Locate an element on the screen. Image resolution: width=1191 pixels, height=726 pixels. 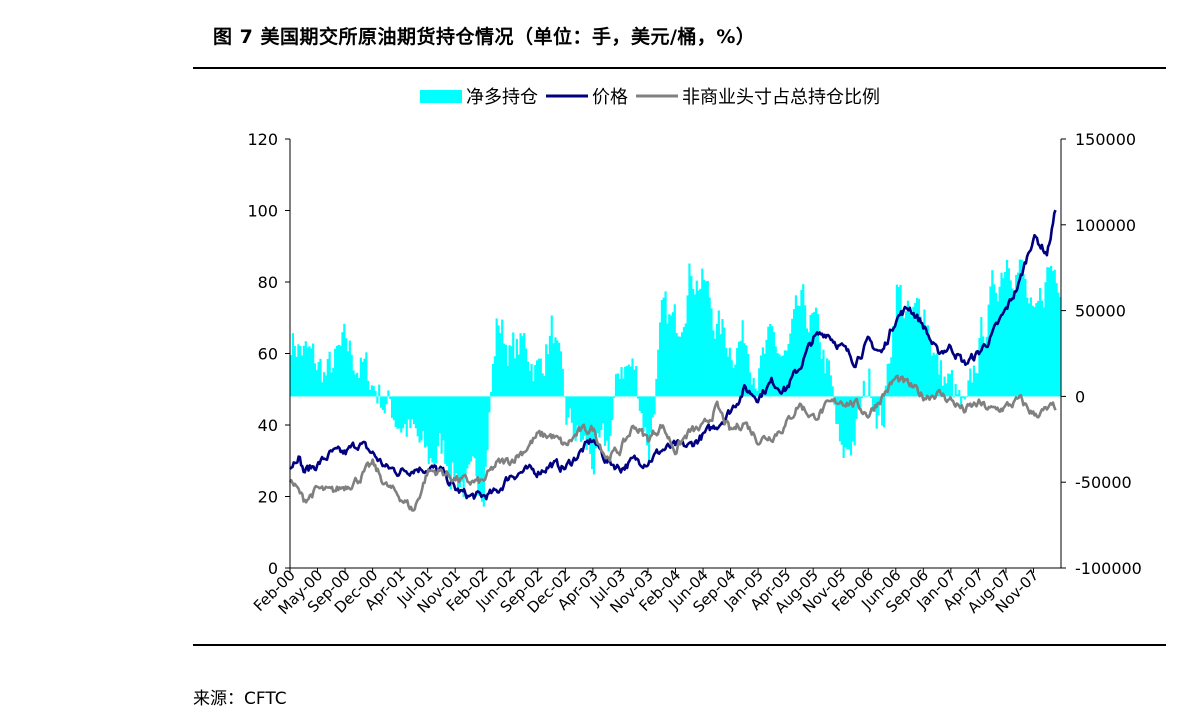
legend-swatch-bar is located at coordinates (441, 96).